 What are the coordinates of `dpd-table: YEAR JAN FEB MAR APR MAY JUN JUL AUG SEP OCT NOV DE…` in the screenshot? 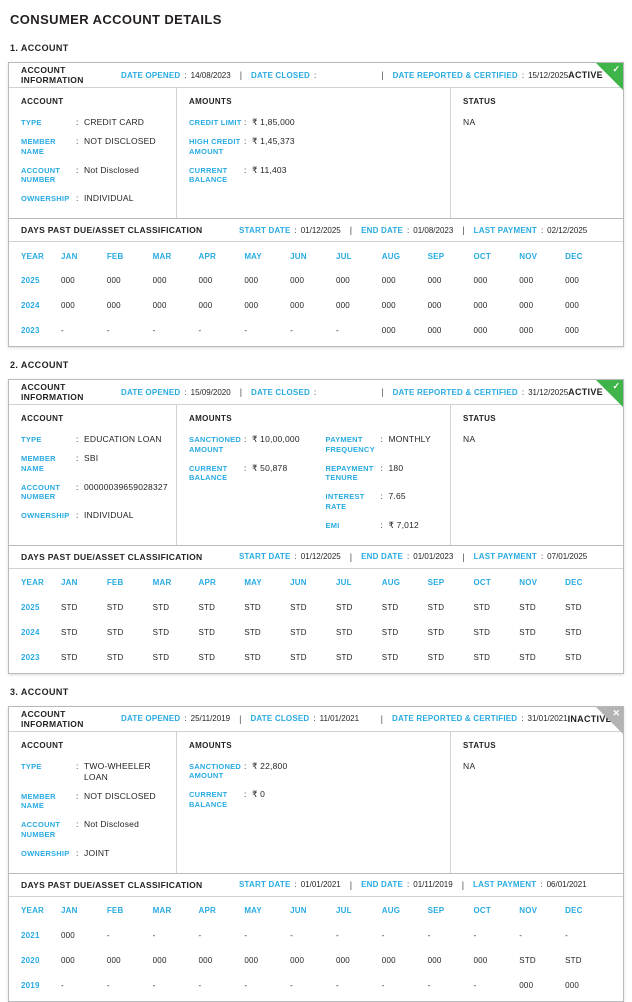 It's located at (316, 294).